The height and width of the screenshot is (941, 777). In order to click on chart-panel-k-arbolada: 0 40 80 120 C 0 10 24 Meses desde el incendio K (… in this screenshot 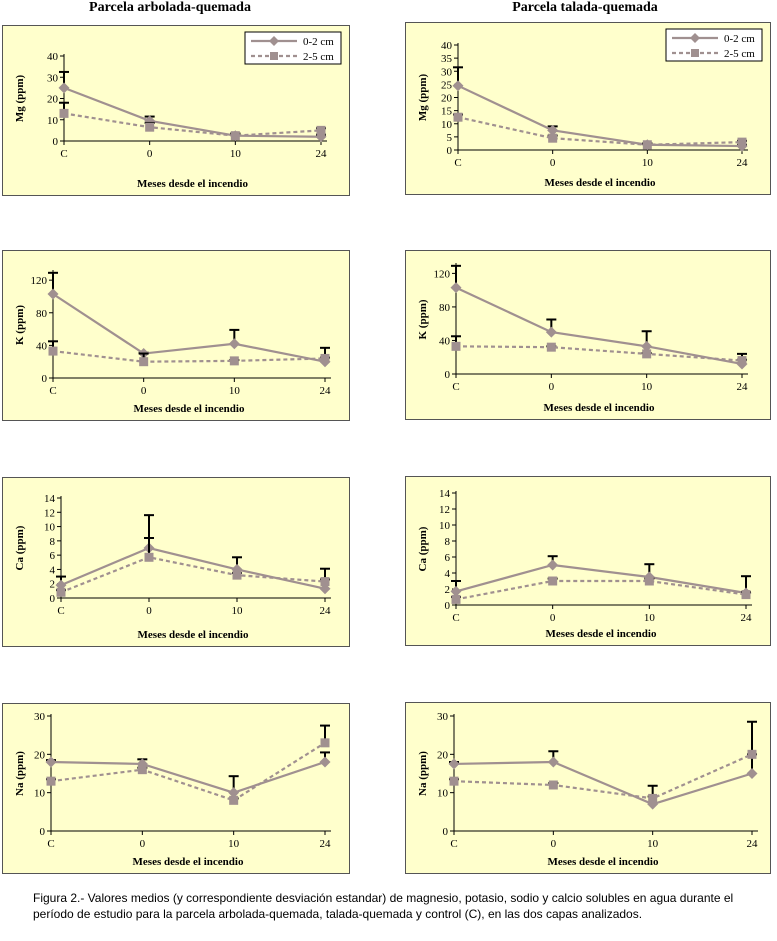, I will do `click(176, 335)`.